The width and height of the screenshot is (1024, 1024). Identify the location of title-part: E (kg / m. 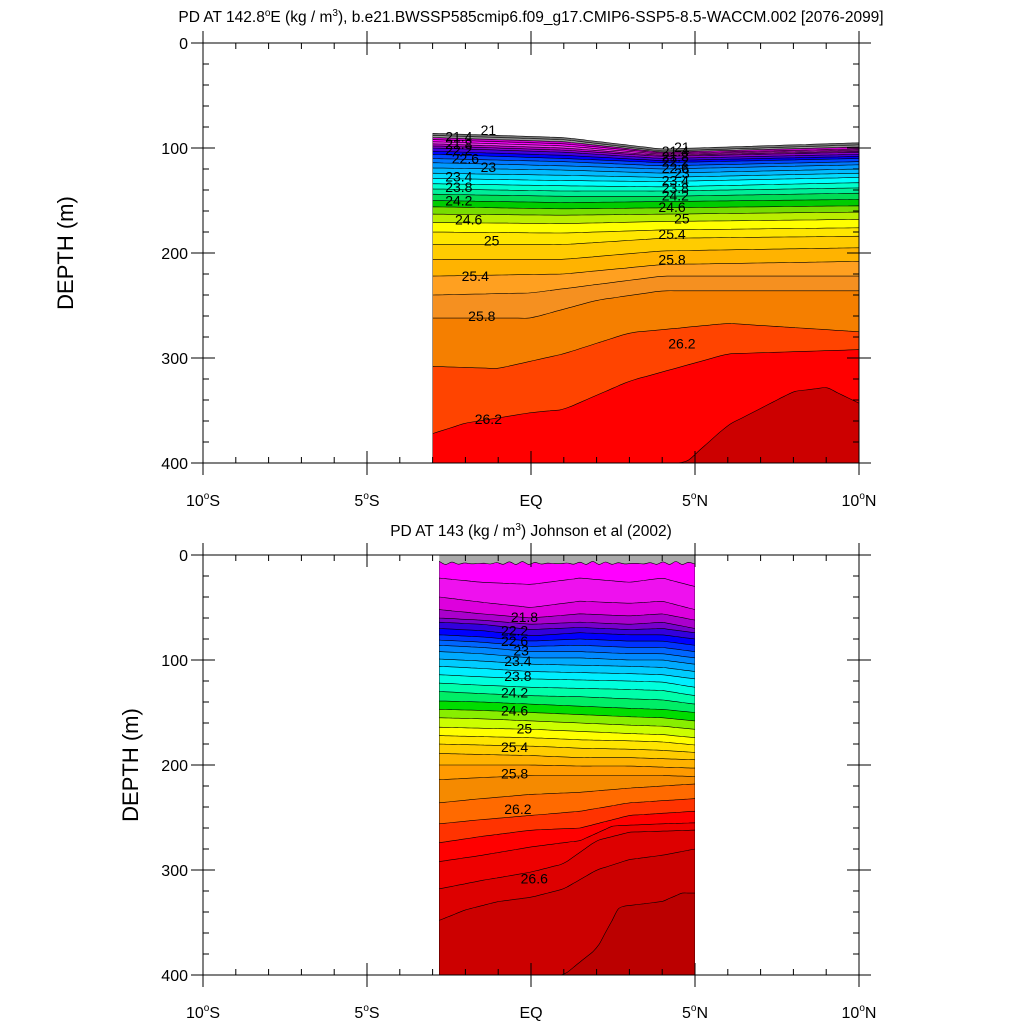
(301, 17).